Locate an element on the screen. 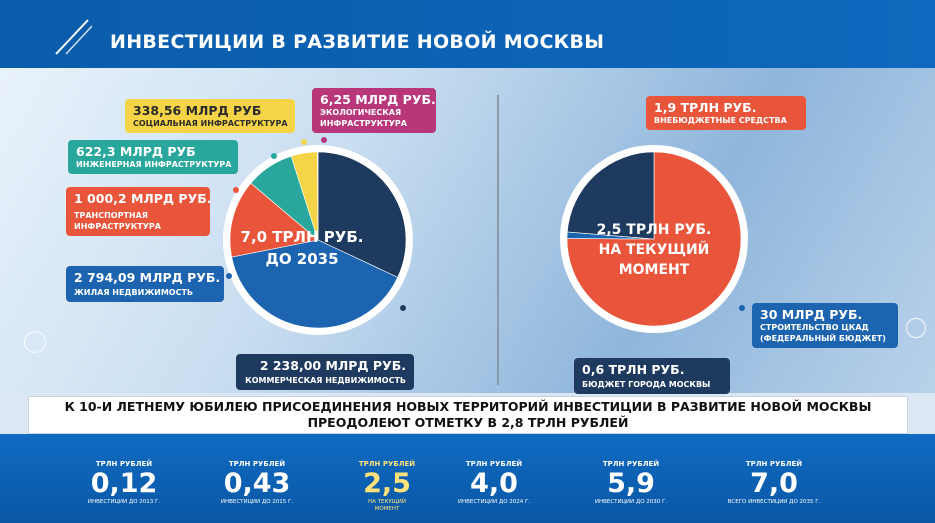 This screenshot has width=935, height=523. pie-chart-total is located at coordinates (318, 240).